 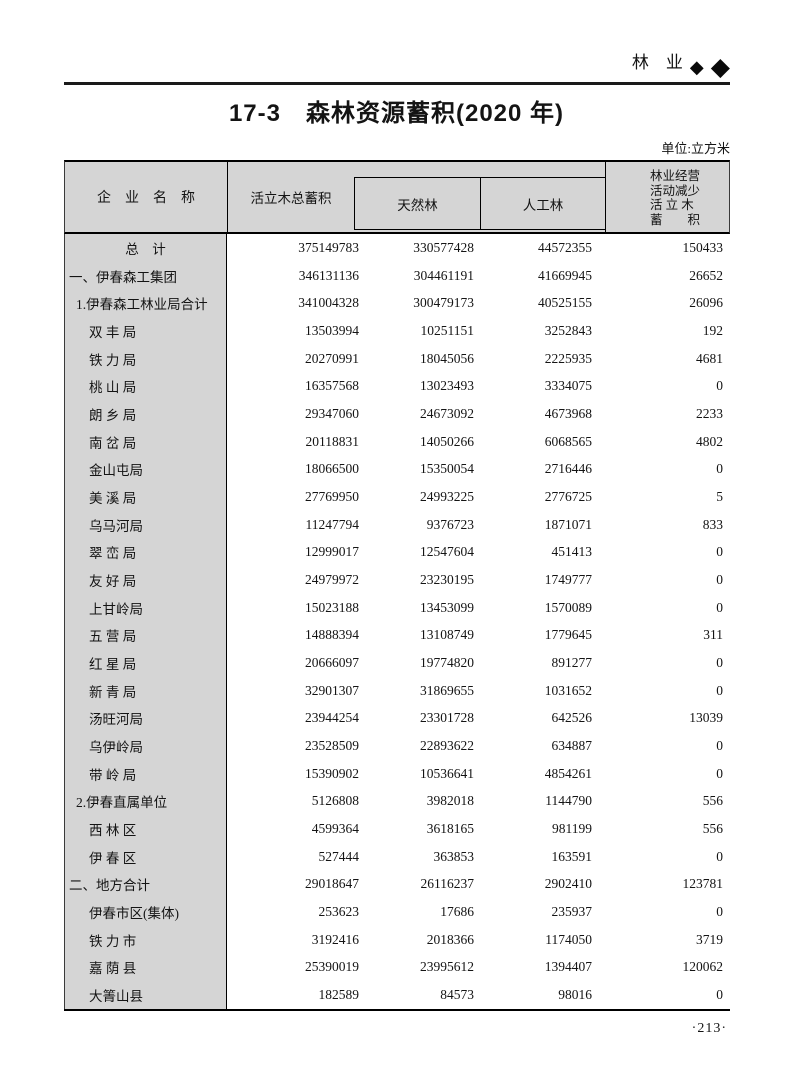 I want to click on cell-forestry-decrease: 13039, so click(x=706, y=718).